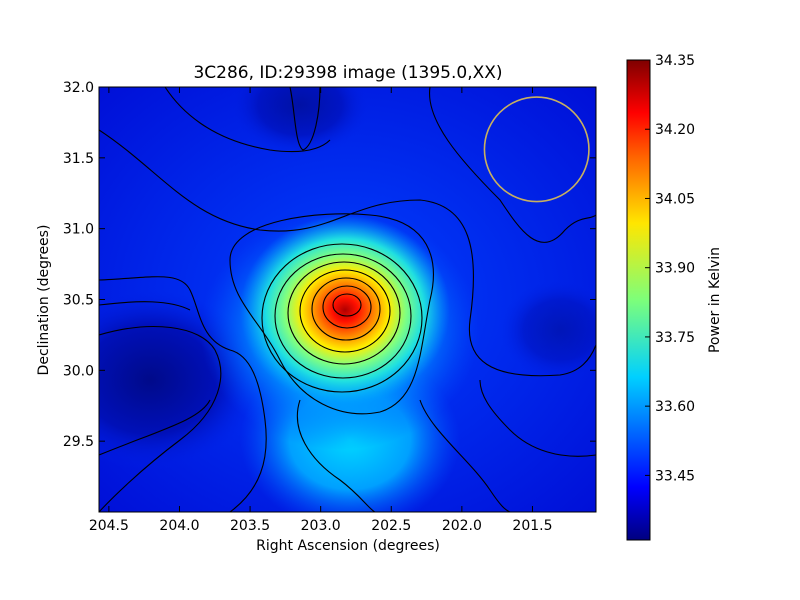 This screenshot has height=600, width=800. What do you see at coordinates (675, 61) in the screenshot?
I see `colorbar-tick-label: 34.35` at bounding box center [675, 61].